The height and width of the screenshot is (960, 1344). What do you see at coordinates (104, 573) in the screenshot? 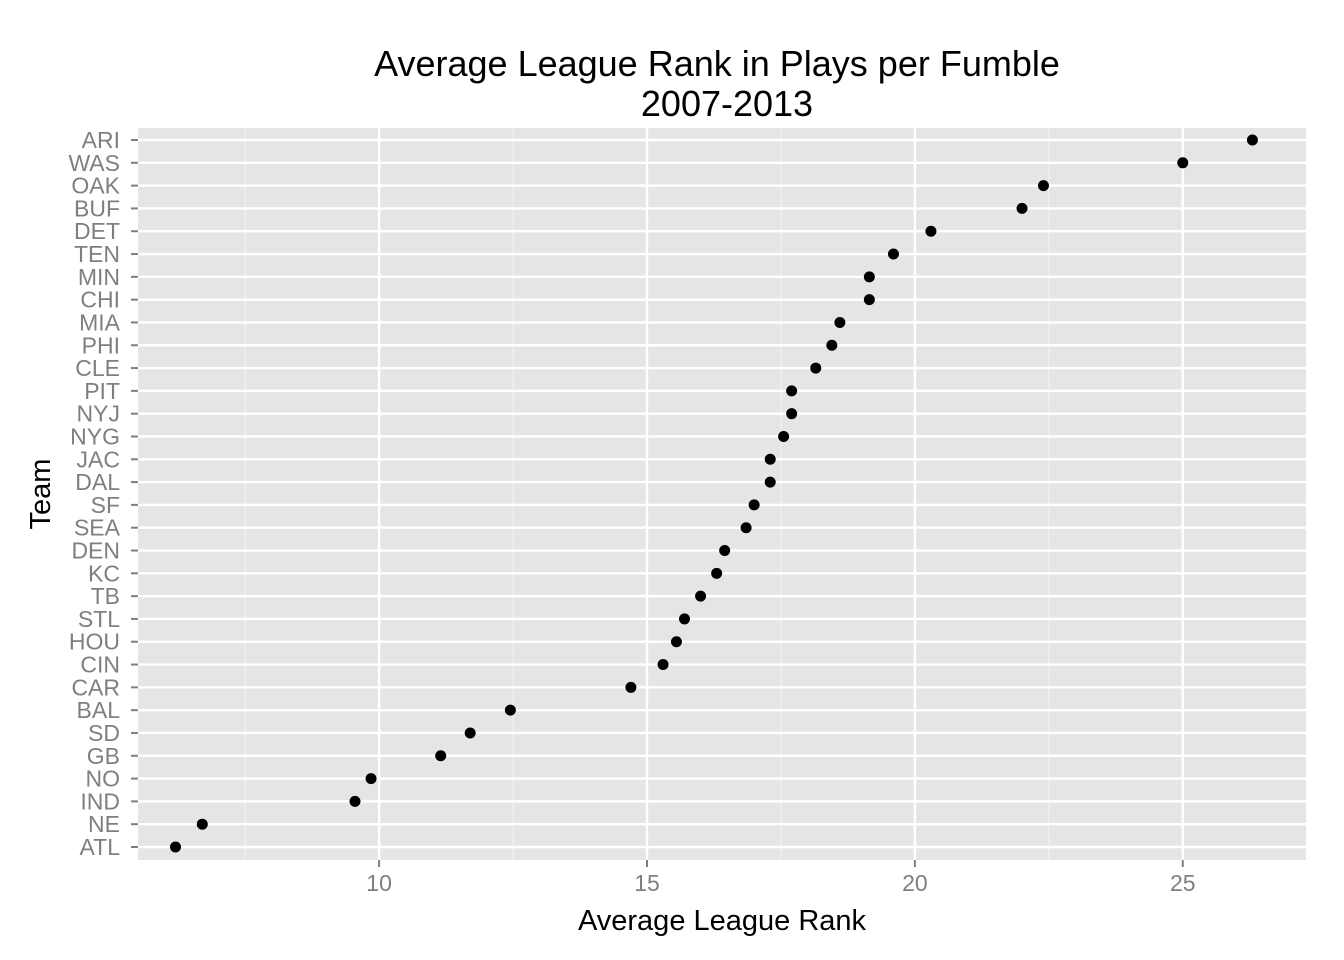
I see `y-tick-label-kc: KC` at bounding box center [104, 573].